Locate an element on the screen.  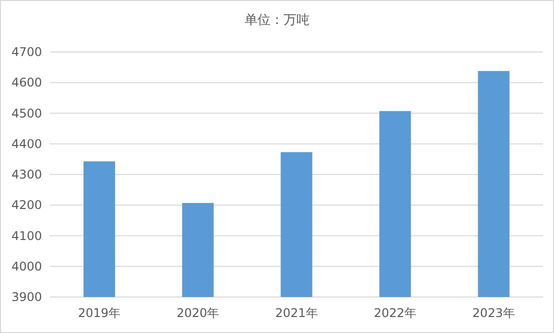
y-tick-label: 4400 is located at coordinates (26, 143).